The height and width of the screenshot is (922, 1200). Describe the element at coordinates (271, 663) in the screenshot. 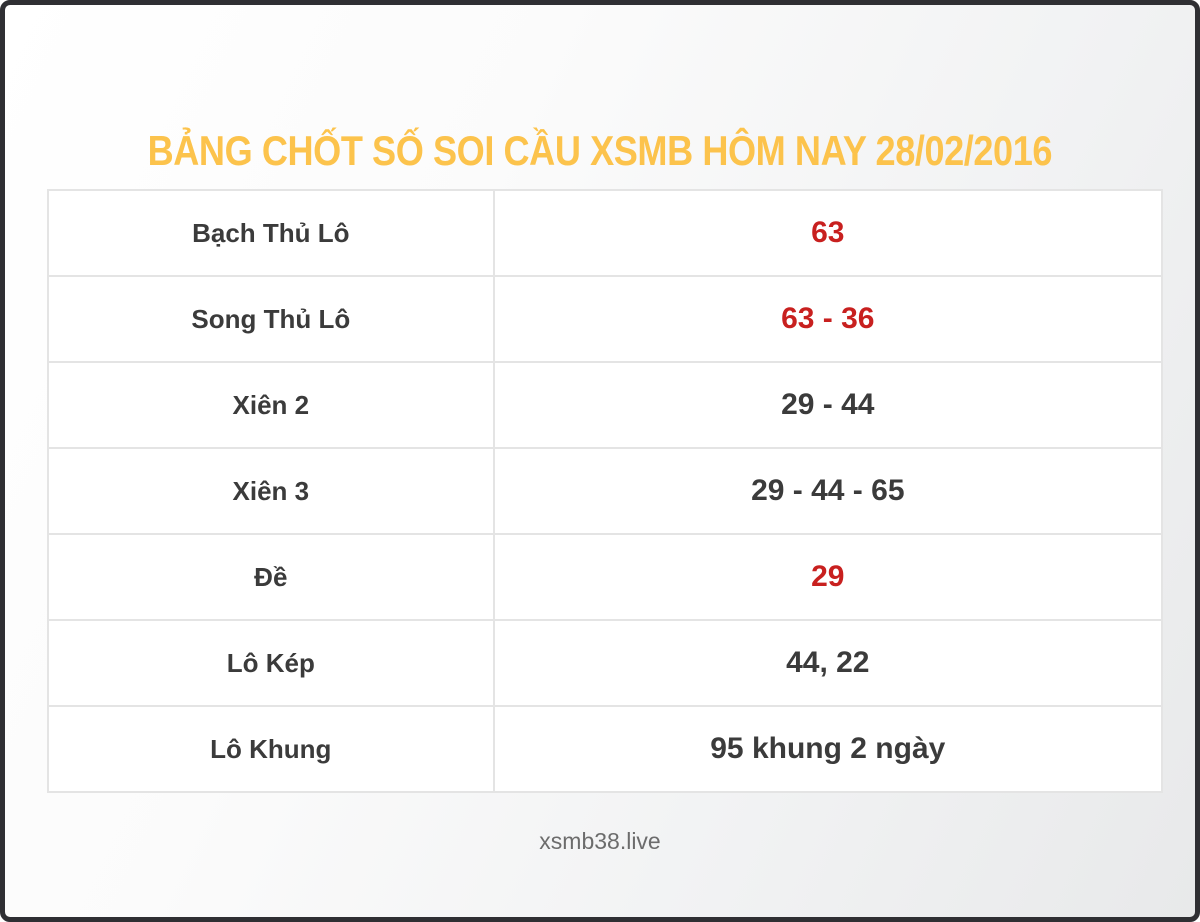

I see `row-label: Lô Kép` at that location.